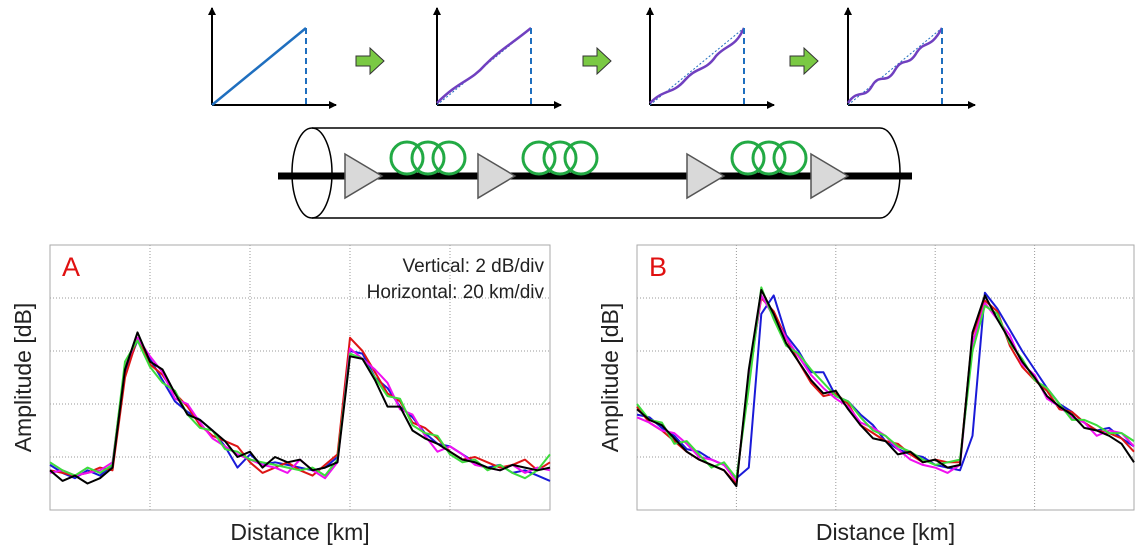  Describe the element at coordinates (456, 292) in the screenshot. I see `annotation: Horizontal: 20 km/div` at that location.